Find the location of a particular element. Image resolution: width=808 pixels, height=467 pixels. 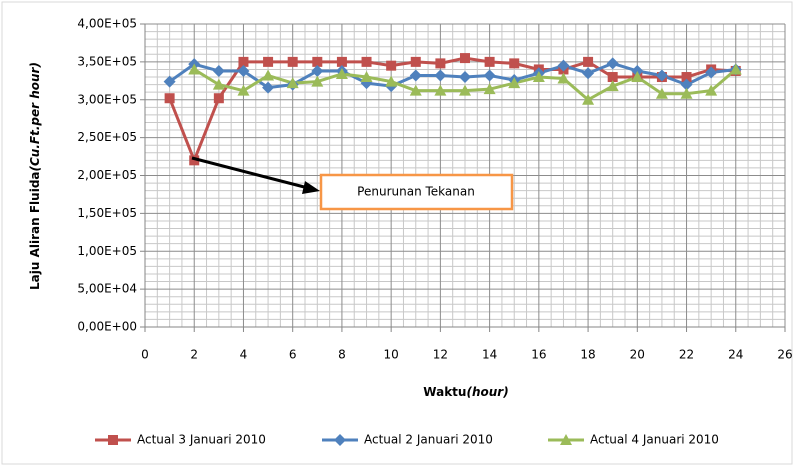

x-tick-label: 22 is located at coordinates (686, 355).